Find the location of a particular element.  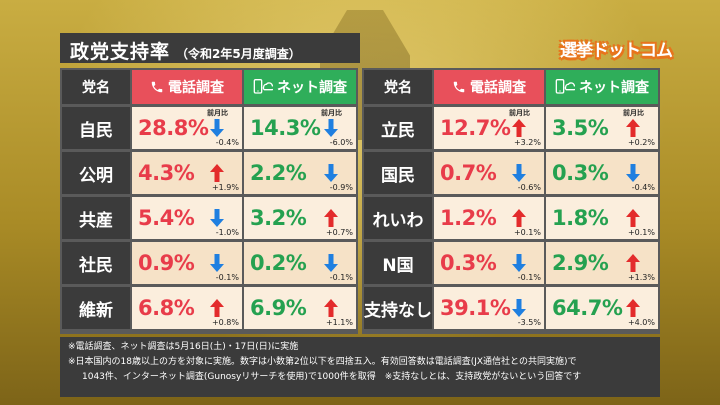

net-change: +4.0% is located at coordinates (641, 322).